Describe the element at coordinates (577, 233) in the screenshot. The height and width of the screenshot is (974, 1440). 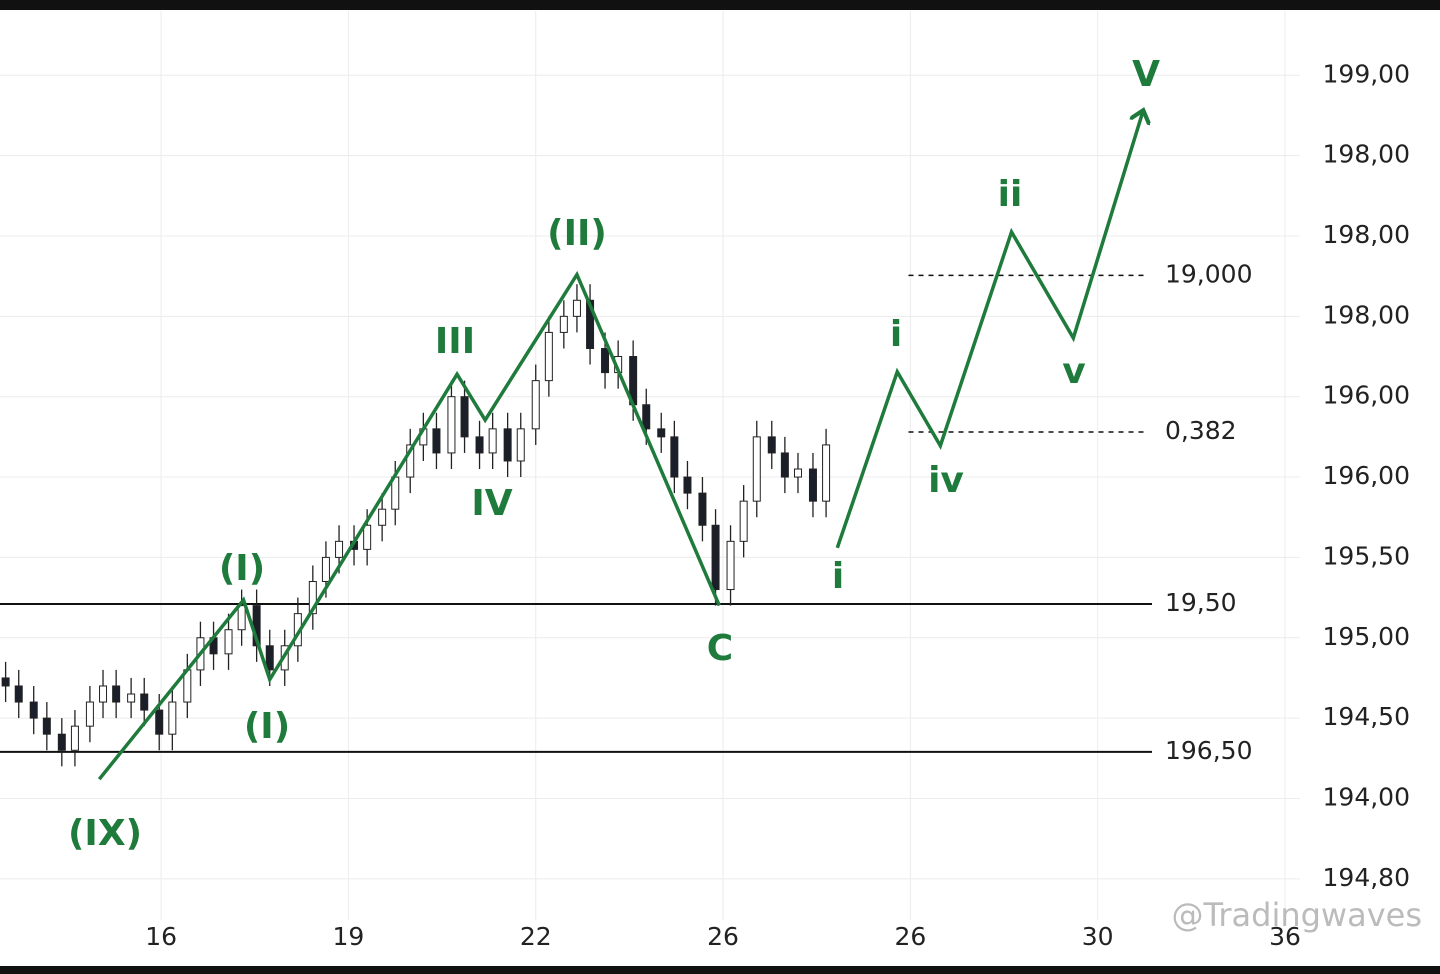
I see `wave-label: (II)` at that location.